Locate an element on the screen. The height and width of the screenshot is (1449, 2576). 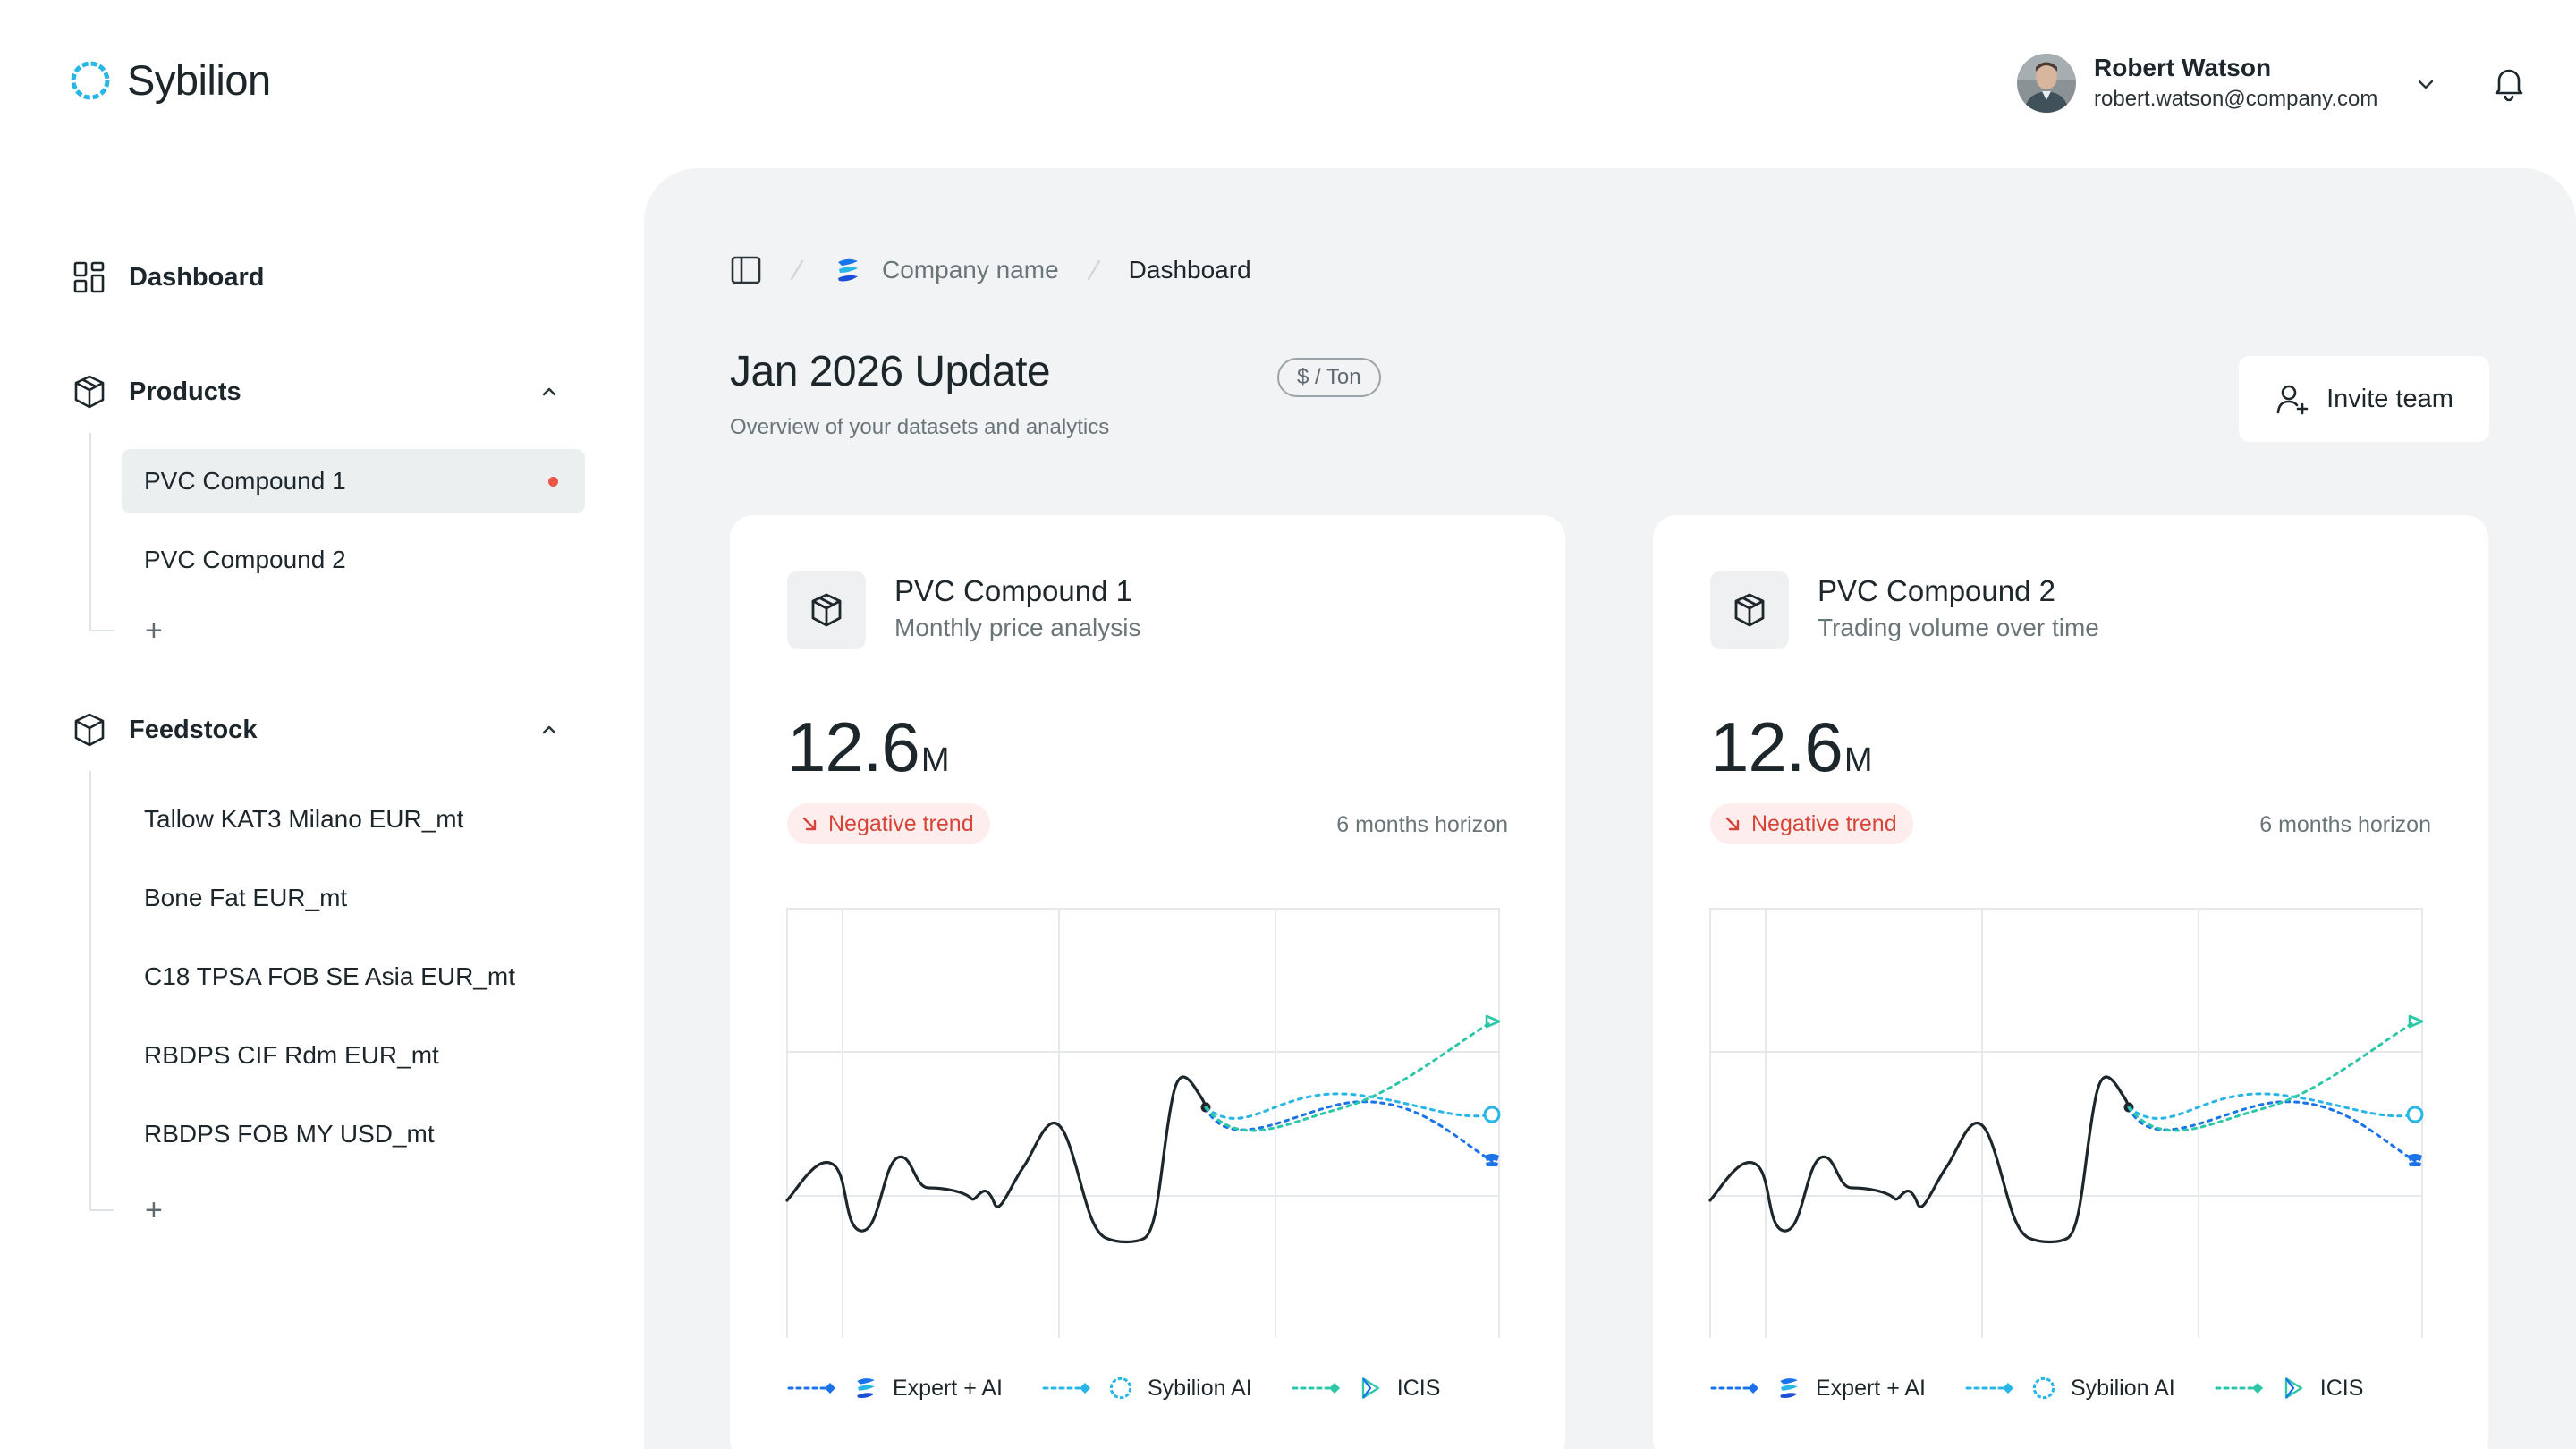
sidebar-item-label: PVC Compound 1 is located at coordinates (245, 481).